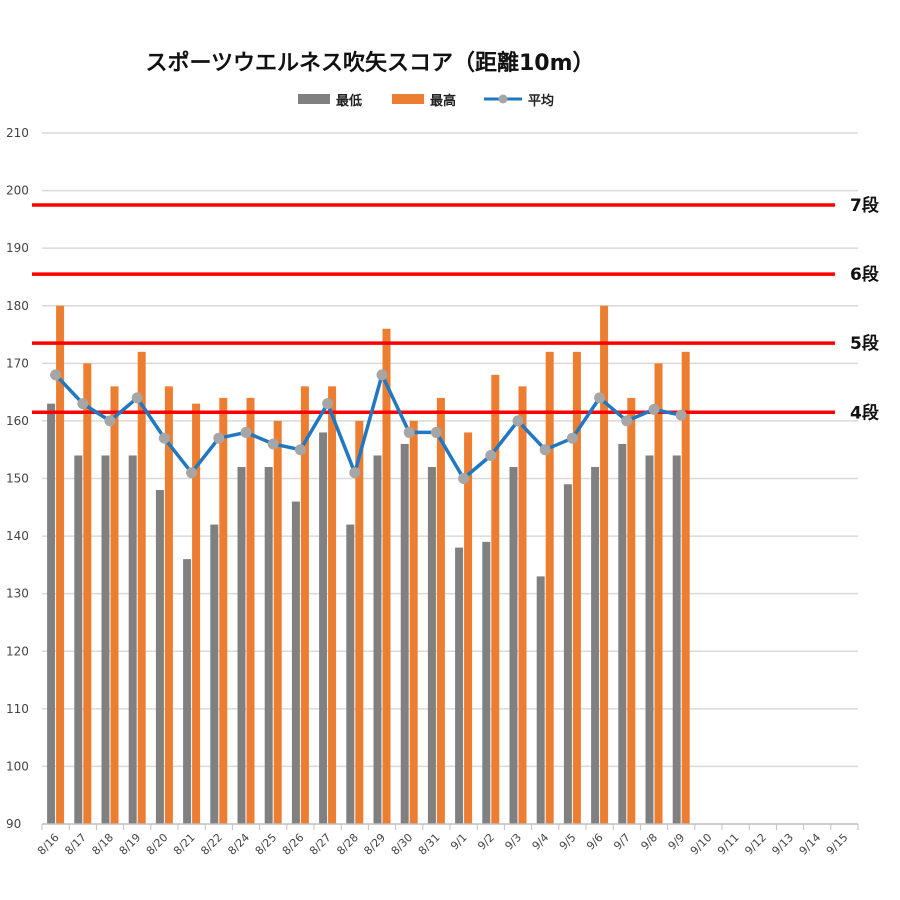 This screenshot has width=900, height=900. Describe the element at coordinates (266, 844) in the screenshot. I see `x-tick-label: 8/25` at that location.